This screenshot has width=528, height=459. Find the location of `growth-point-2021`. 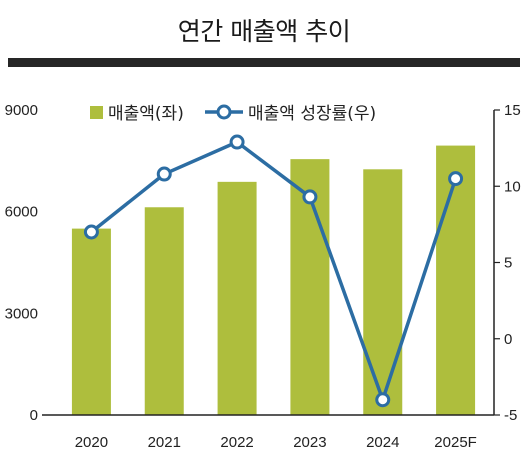

growth-point-2021 is located at coordinates (164, 174).